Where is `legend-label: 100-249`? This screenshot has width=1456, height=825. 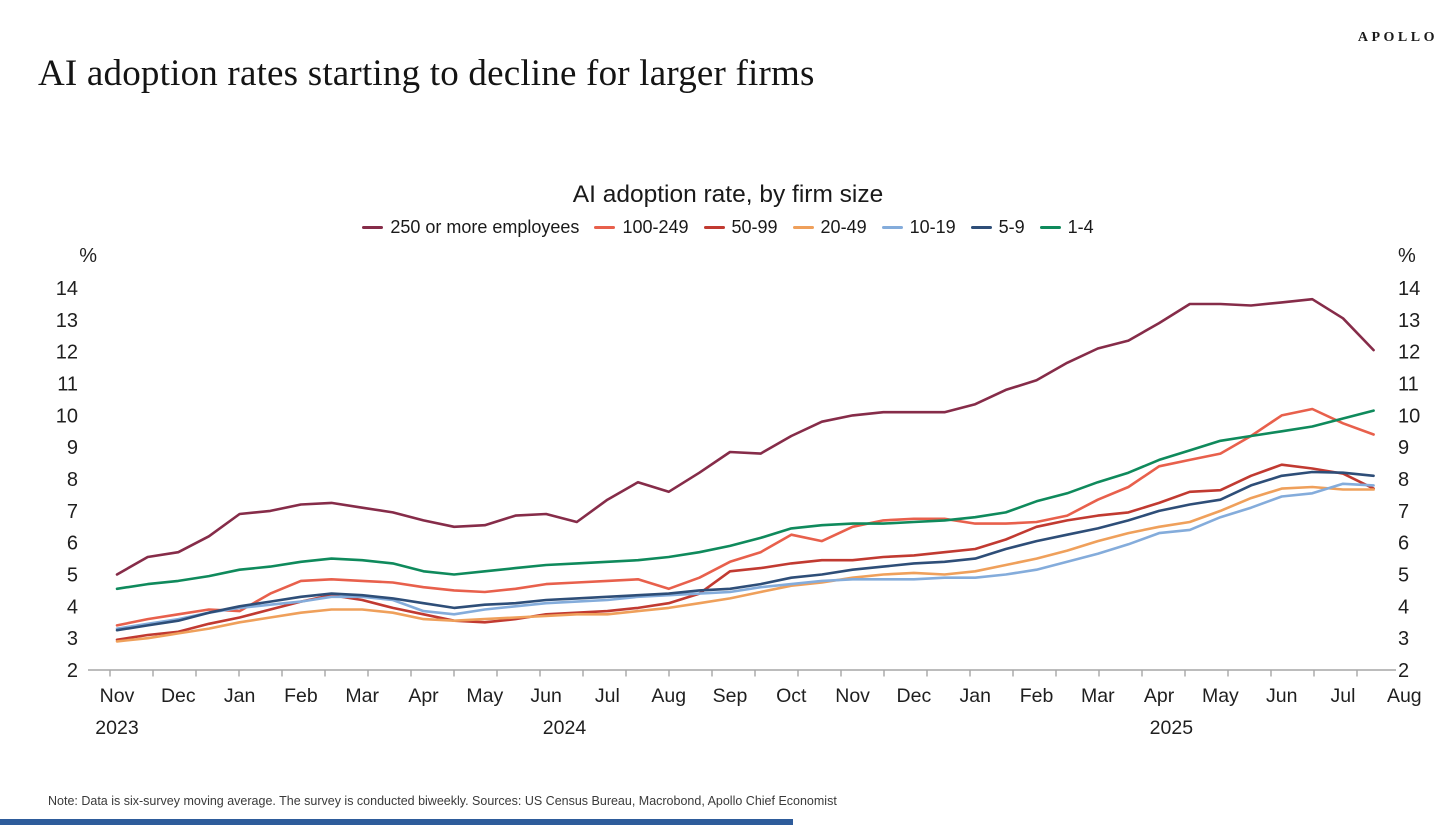
legend-label: 100-249 is located at coordinates (655, 227).